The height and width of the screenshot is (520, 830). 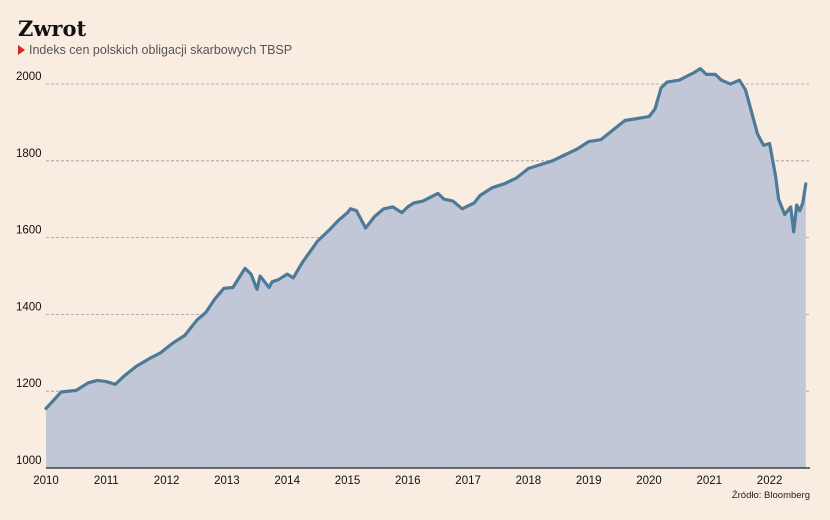 I want to click on x-tick-label: 2019, so click(x=589, y=481).